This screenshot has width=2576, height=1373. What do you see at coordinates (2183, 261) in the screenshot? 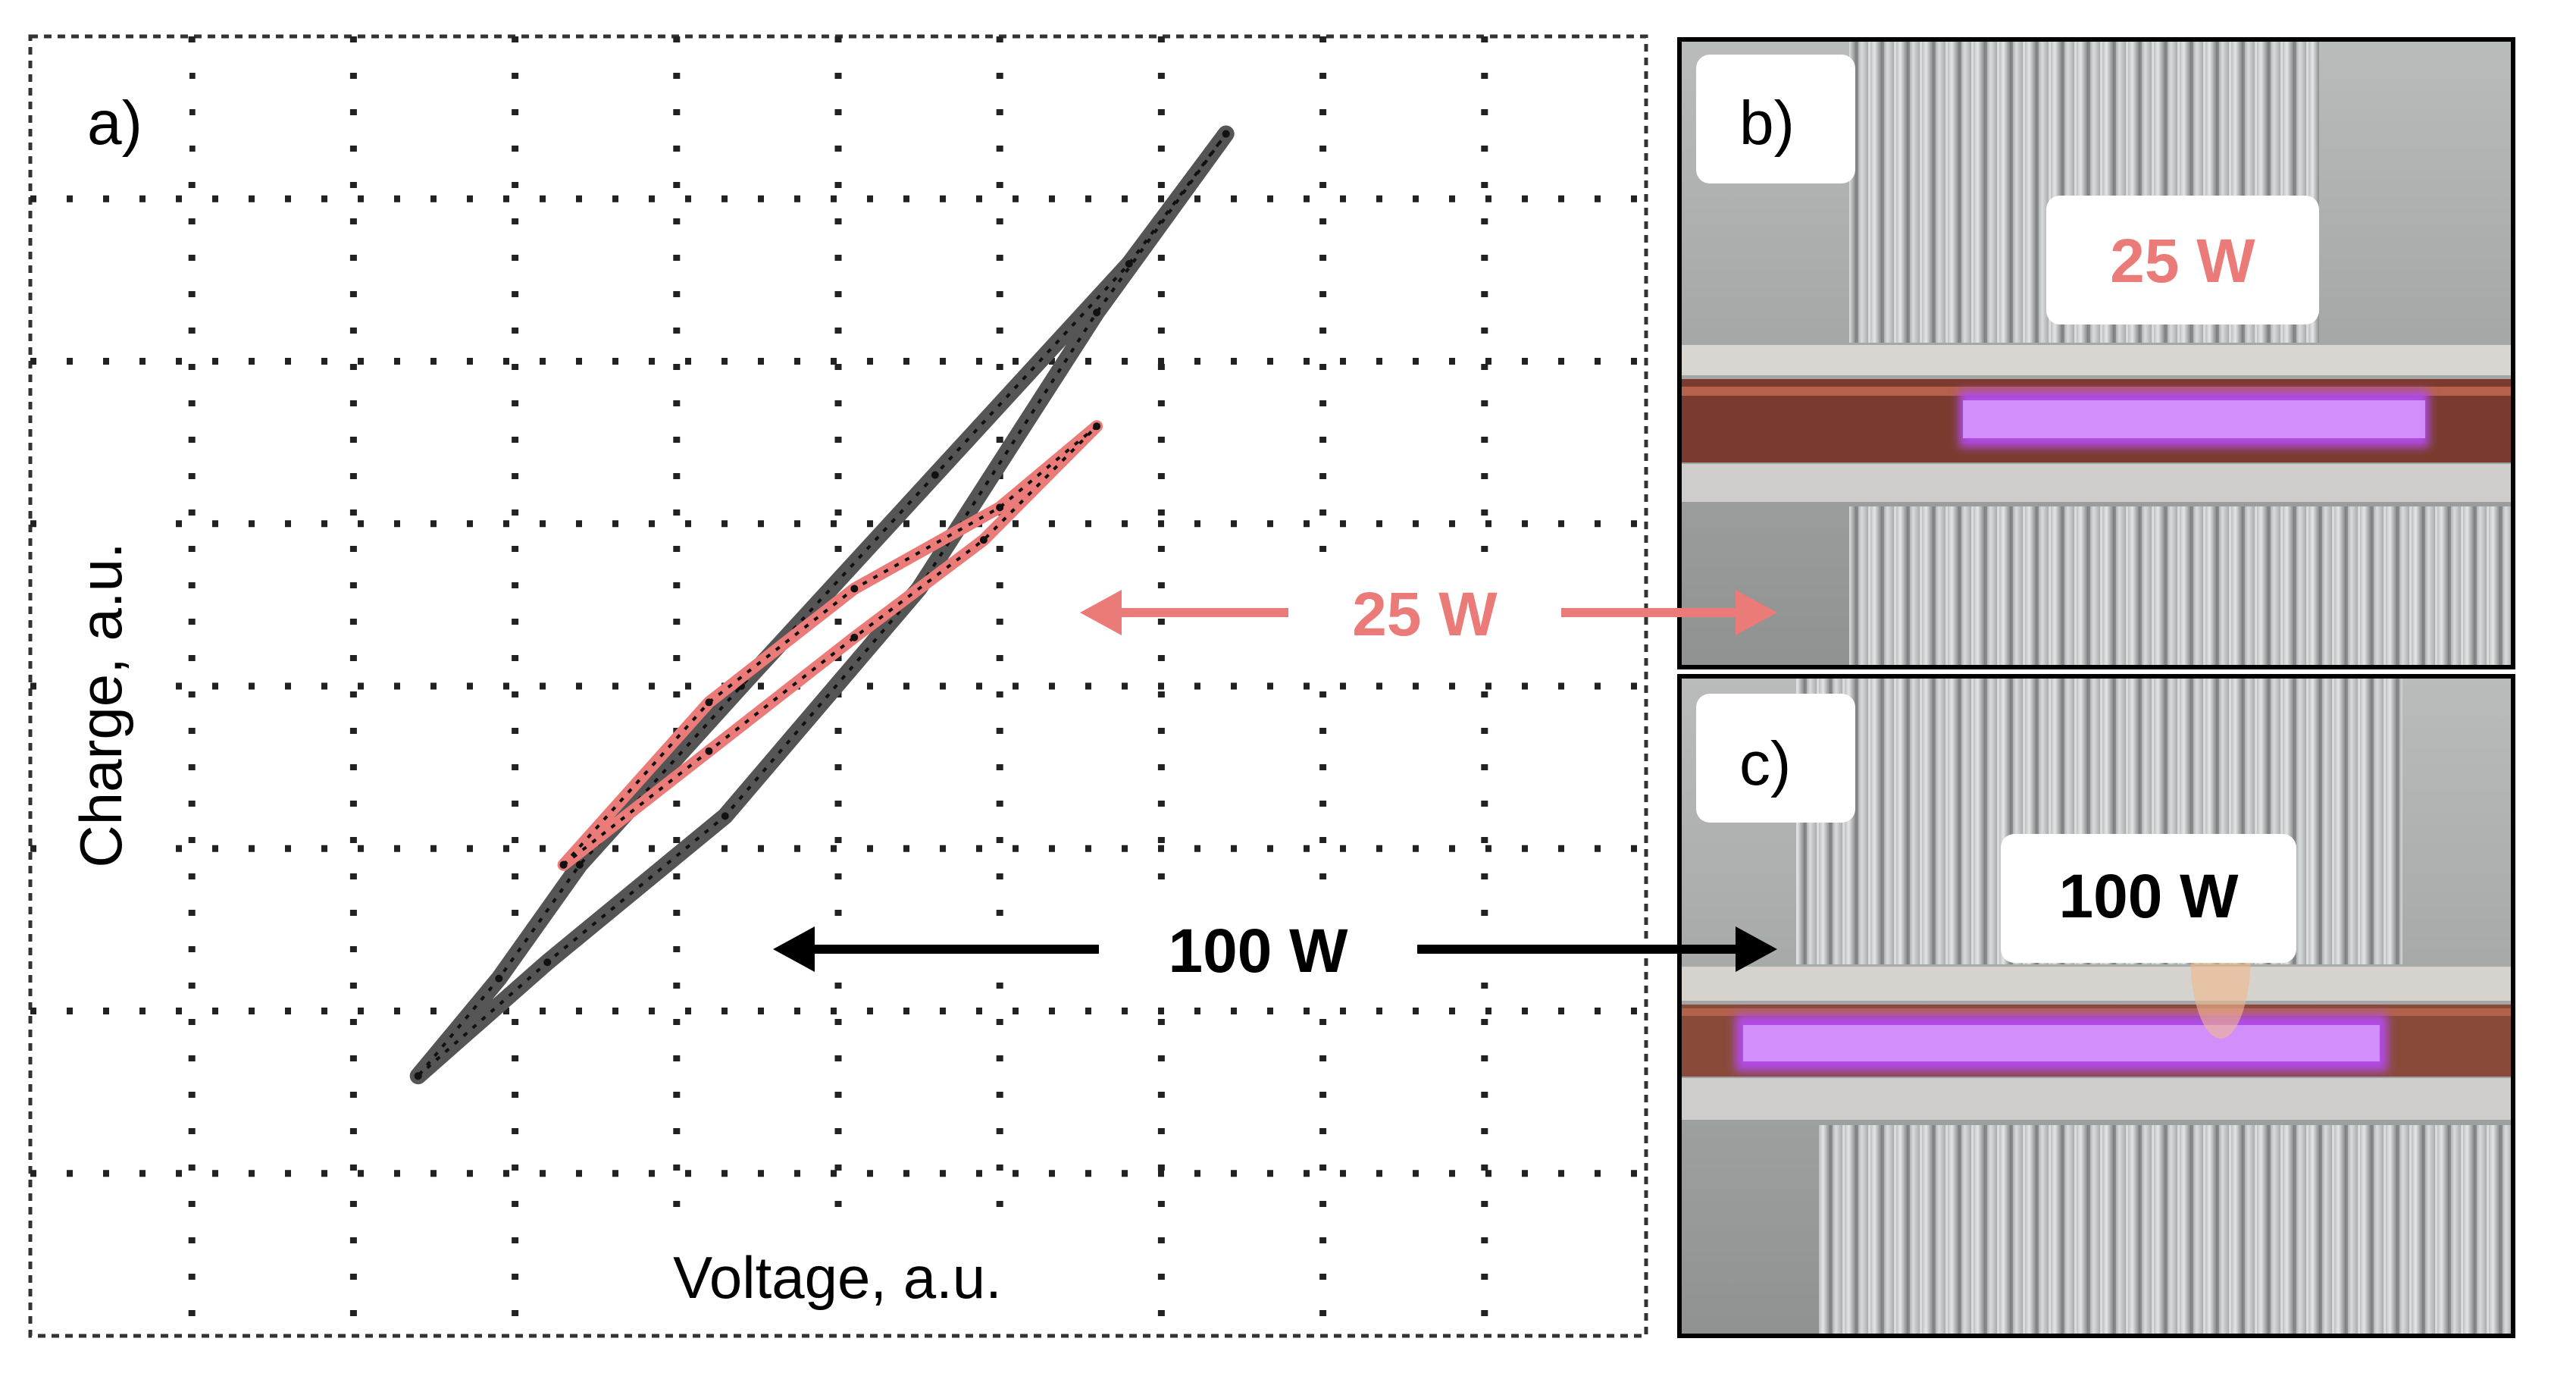
I see `panel-b-power-label: 25 W` at bounding box center [2183, 261].